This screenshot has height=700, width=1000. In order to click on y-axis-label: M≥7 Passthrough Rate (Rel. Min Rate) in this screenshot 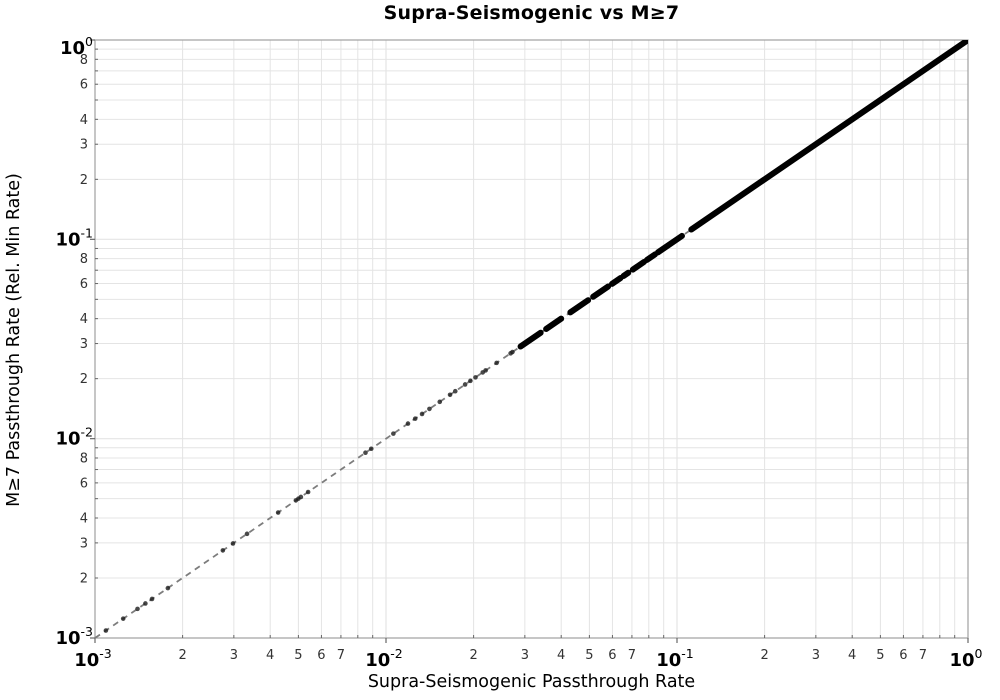, I will do `click(14, 340)`.